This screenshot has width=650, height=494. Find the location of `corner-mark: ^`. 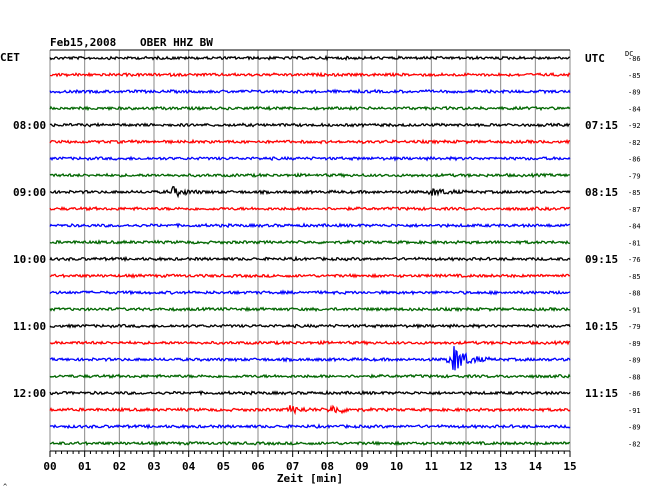

corner-mark: ^ is located at coordinates (5, 487).